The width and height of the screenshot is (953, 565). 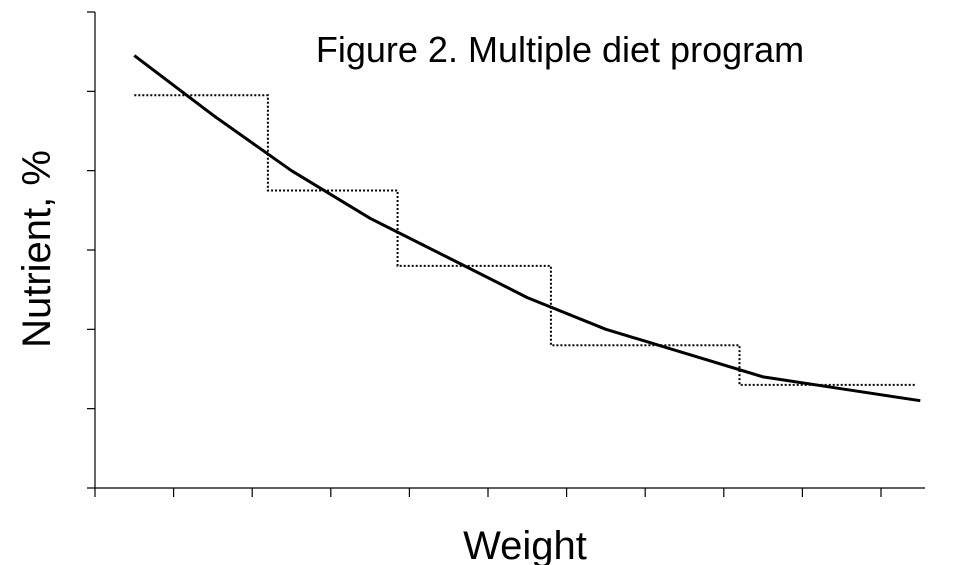 I want to click on chart-title: Figure 2. Multiple diet program, so click(x=560, y=49).